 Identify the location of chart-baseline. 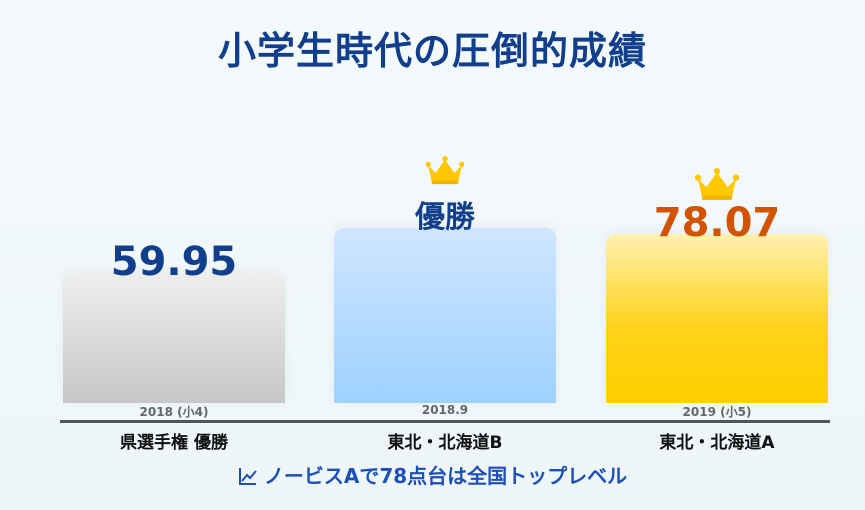
(445, 421).